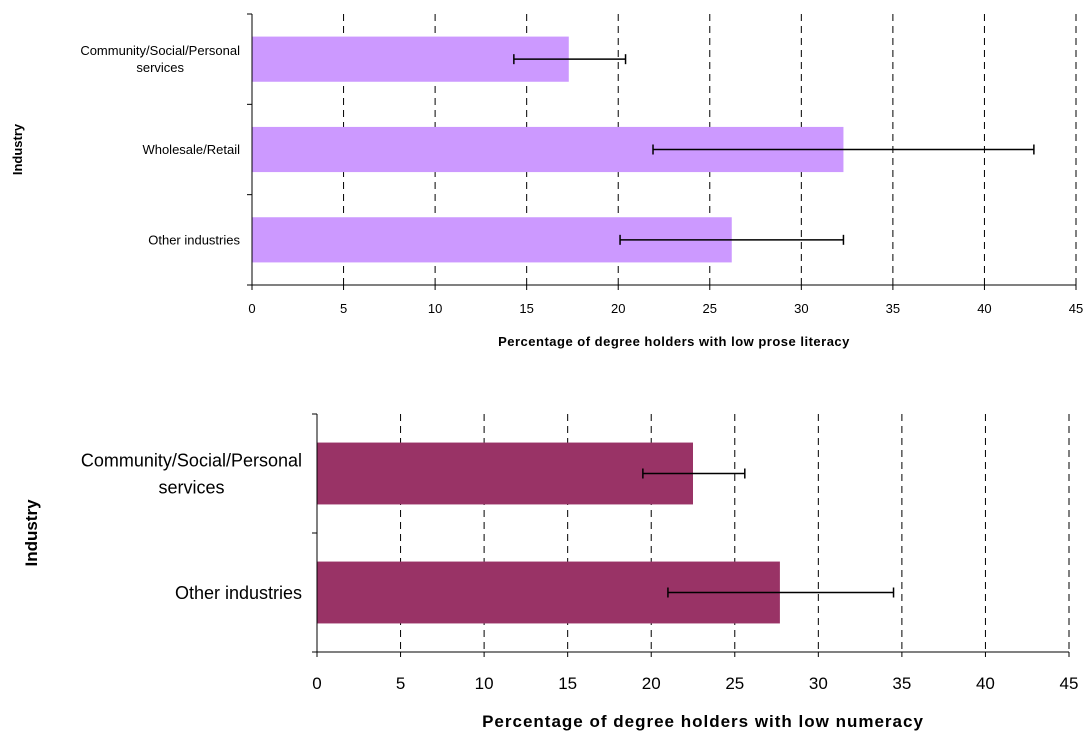 The width and height of the screenshot is (1086, 733). Describe the element at coordinates (191, 149) in the screenshot. I see `category-label: Wholesale/Retail` at that location.